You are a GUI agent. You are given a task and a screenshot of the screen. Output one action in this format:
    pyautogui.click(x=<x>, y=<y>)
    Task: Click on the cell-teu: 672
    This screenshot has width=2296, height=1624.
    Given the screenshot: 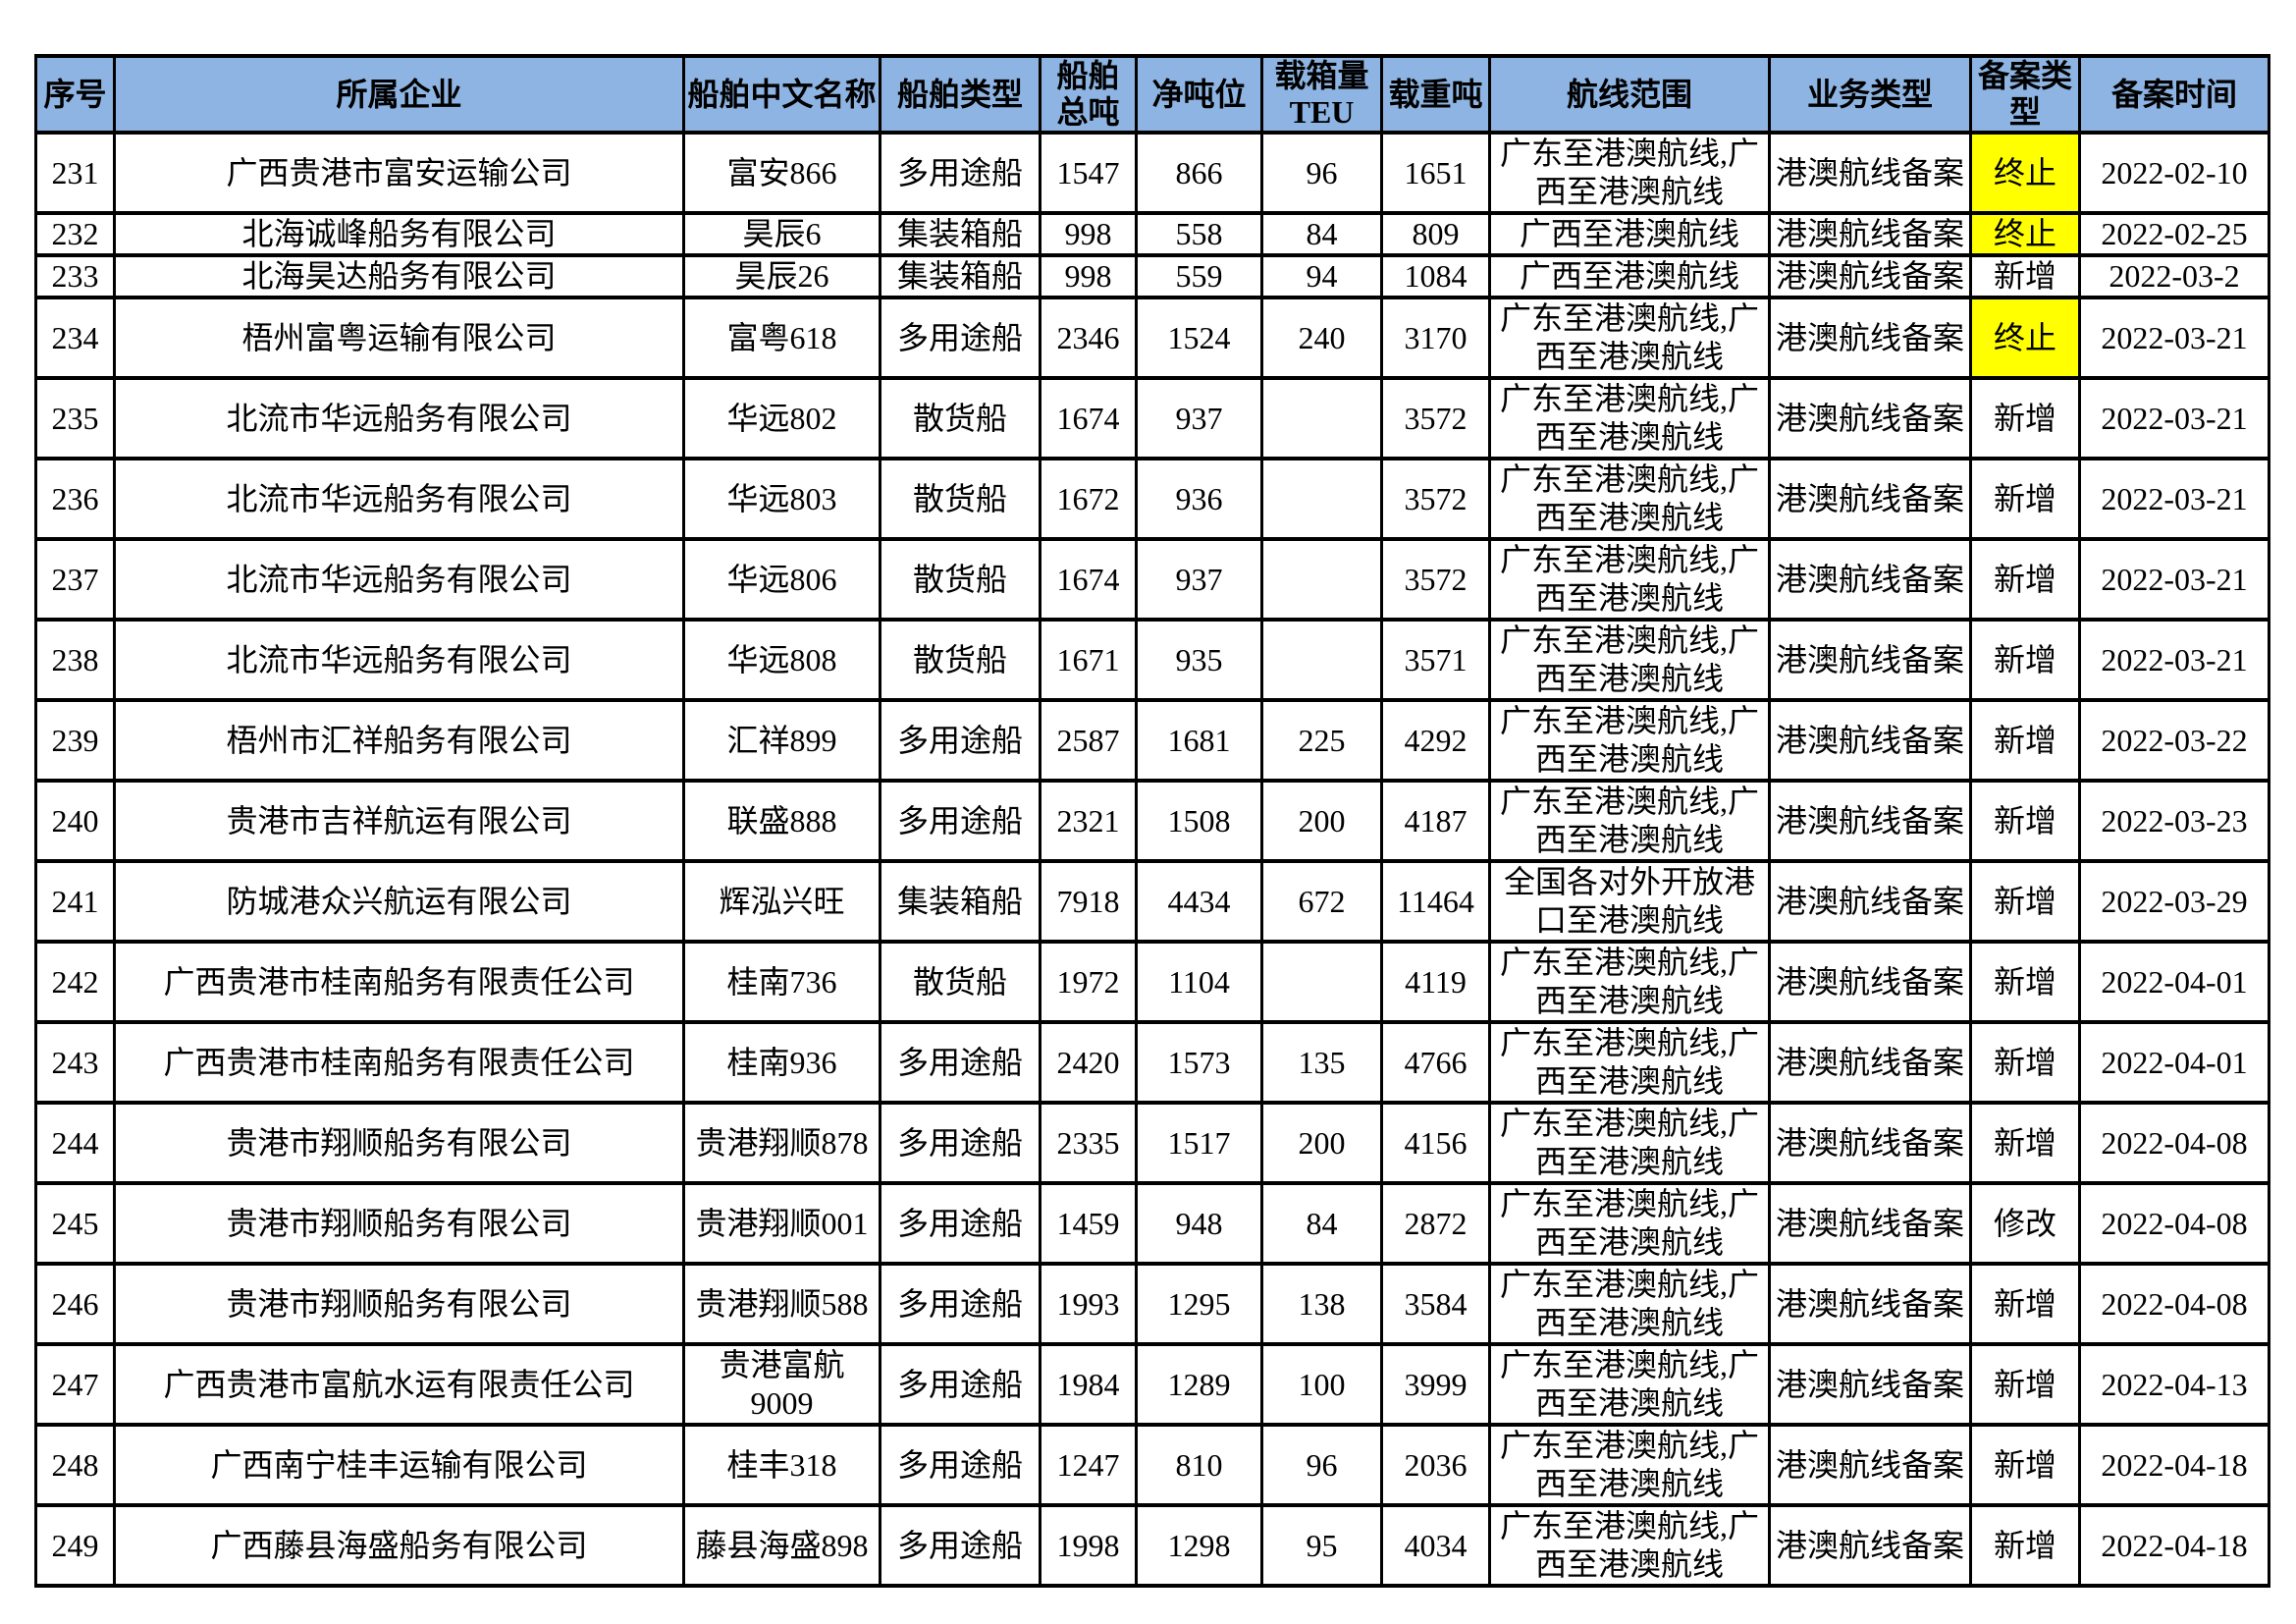 What is the action you would take?
    pyautogui.click(x=1322, y=901)
    